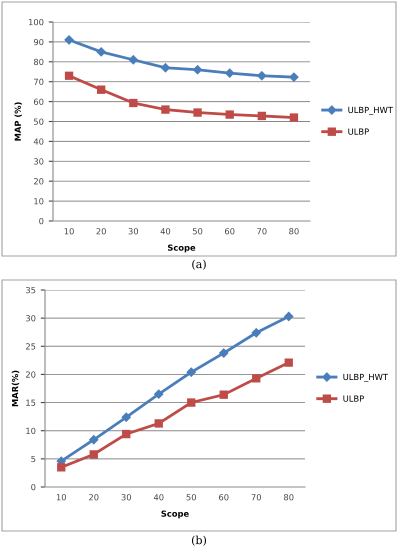 This screenshot has width=398, height=550. Describe the element at coordinates (39, 42) in the screenshot. I see `y-tick-label: 90` at that location.